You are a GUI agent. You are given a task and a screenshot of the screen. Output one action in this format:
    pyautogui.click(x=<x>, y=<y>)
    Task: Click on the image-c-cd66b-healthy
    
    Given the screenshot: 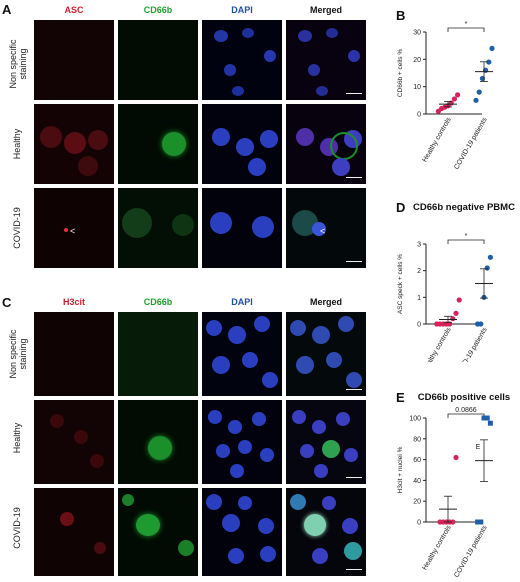 What is the action you would take?
    pyautogui.click(x=158, y=442)
    